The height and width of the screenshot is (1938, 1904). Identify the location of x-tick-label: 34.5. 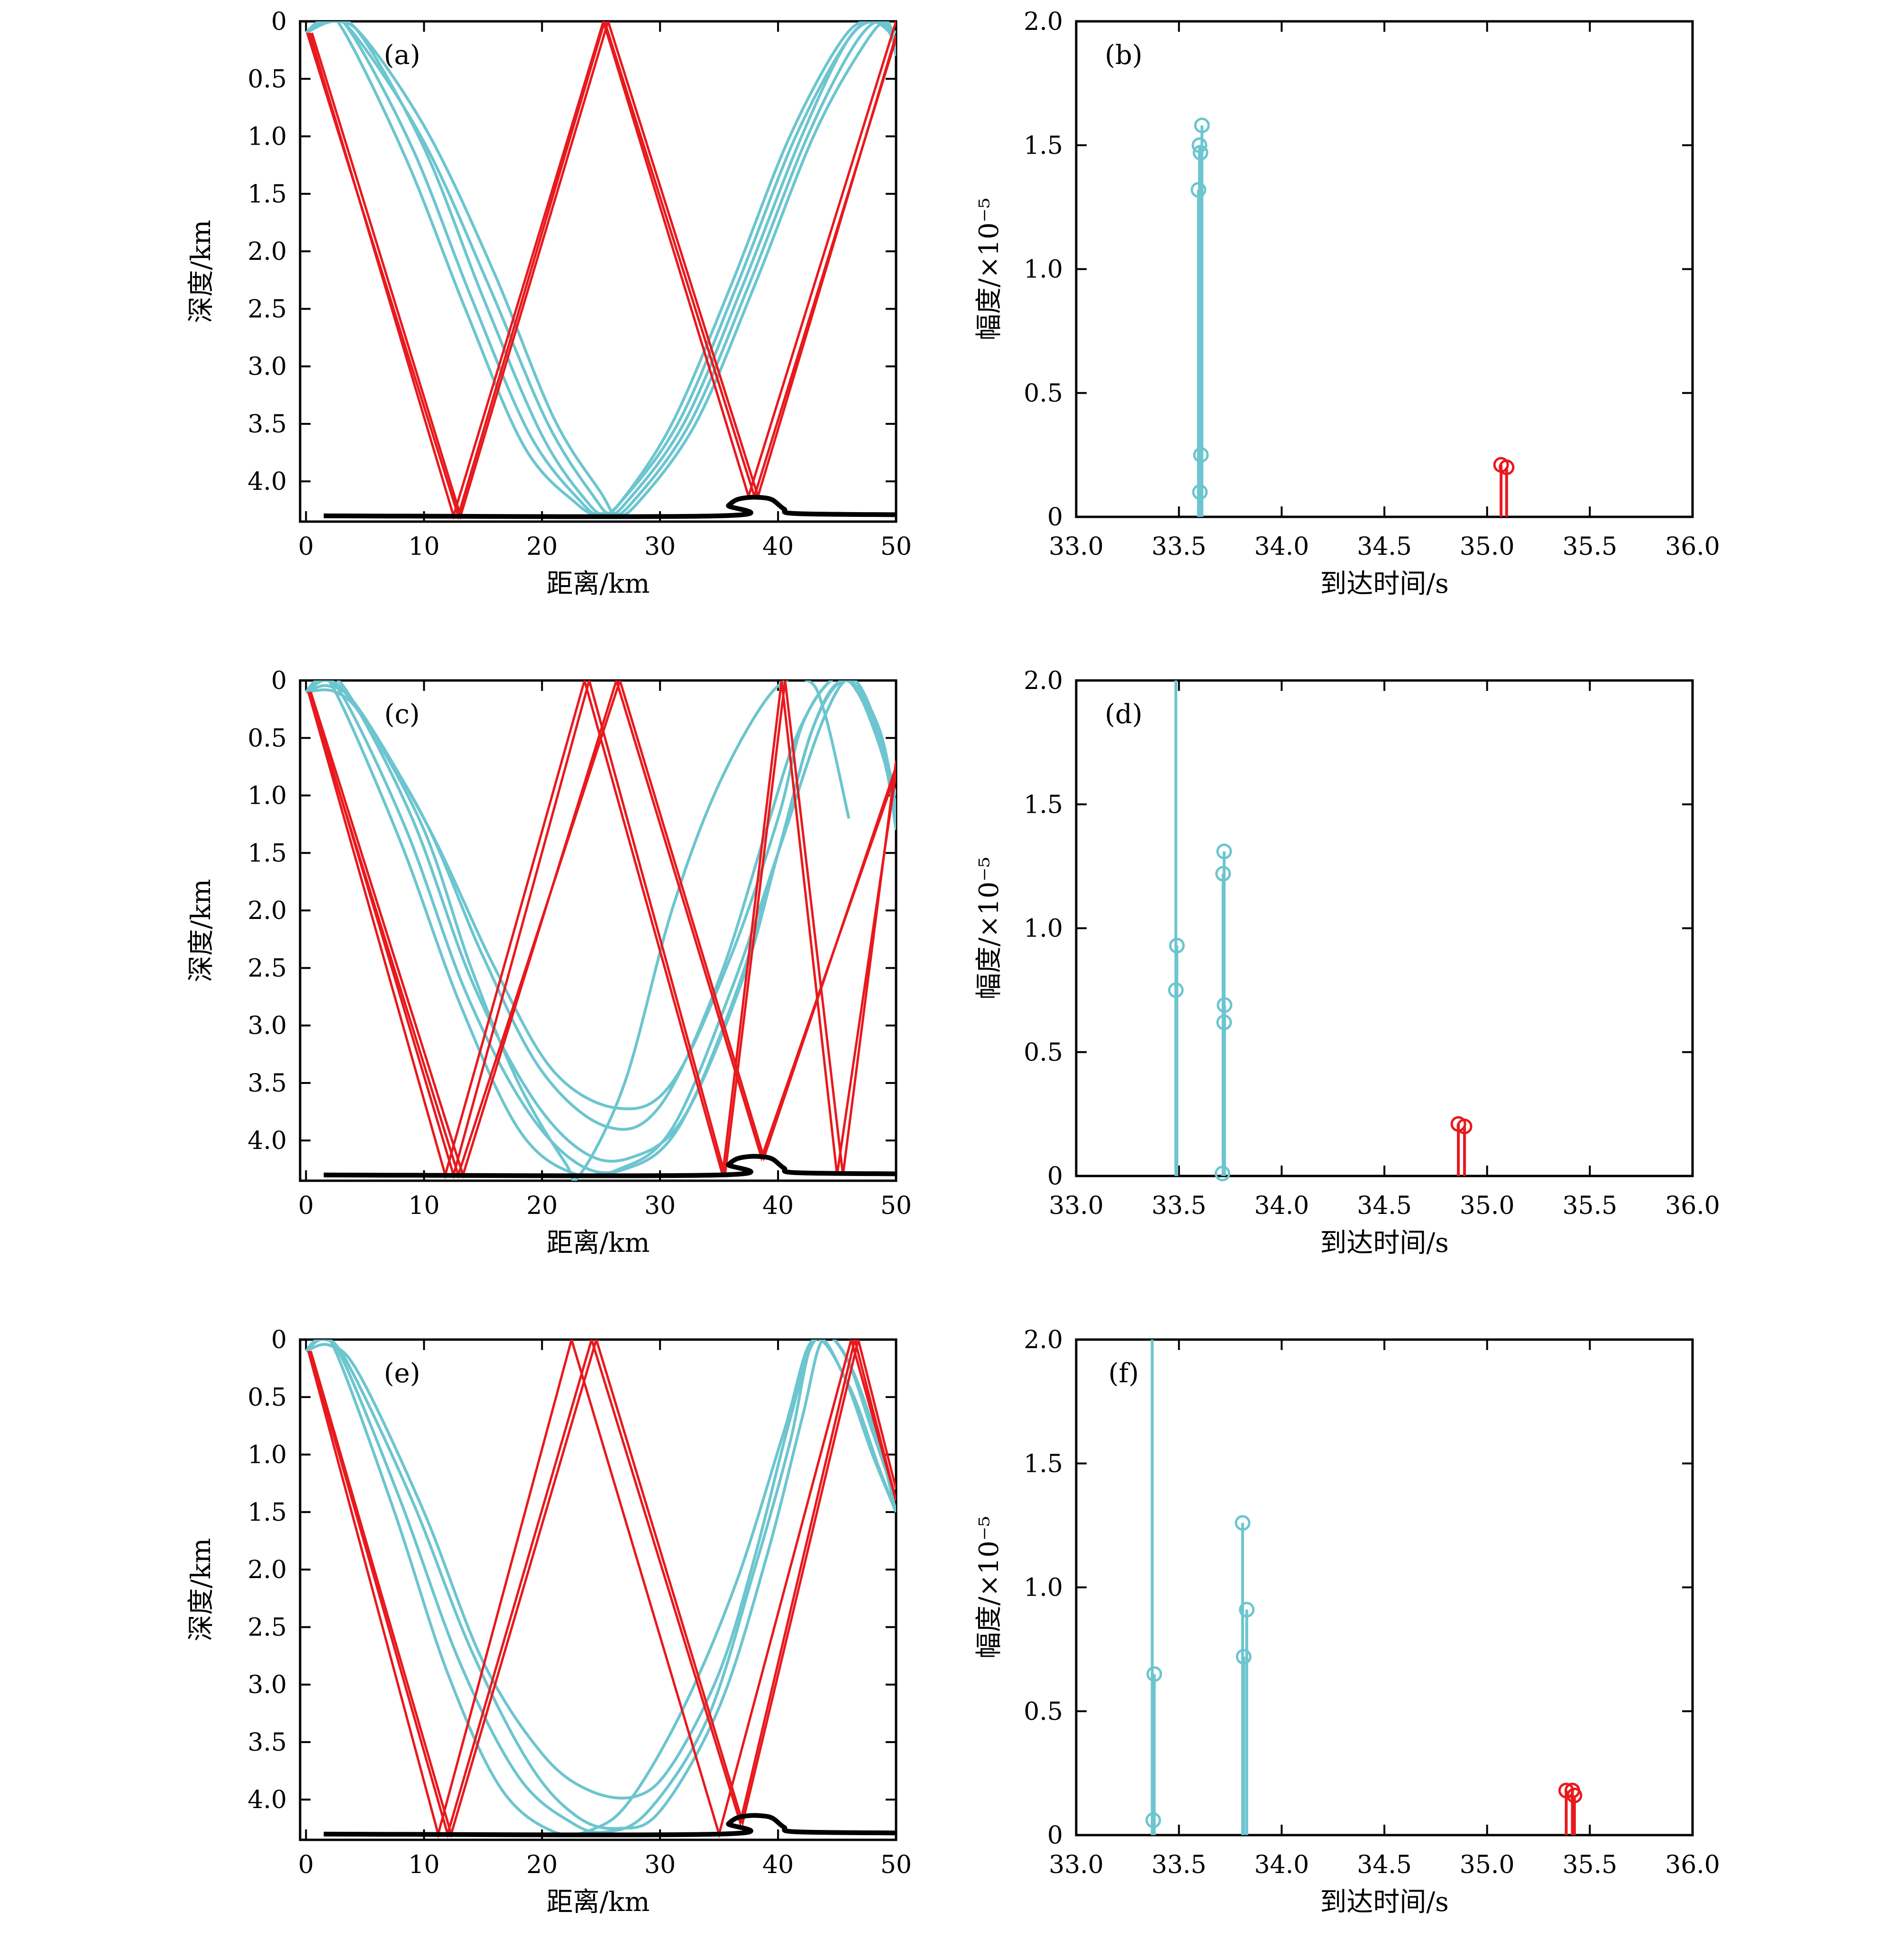
(1385, 547).